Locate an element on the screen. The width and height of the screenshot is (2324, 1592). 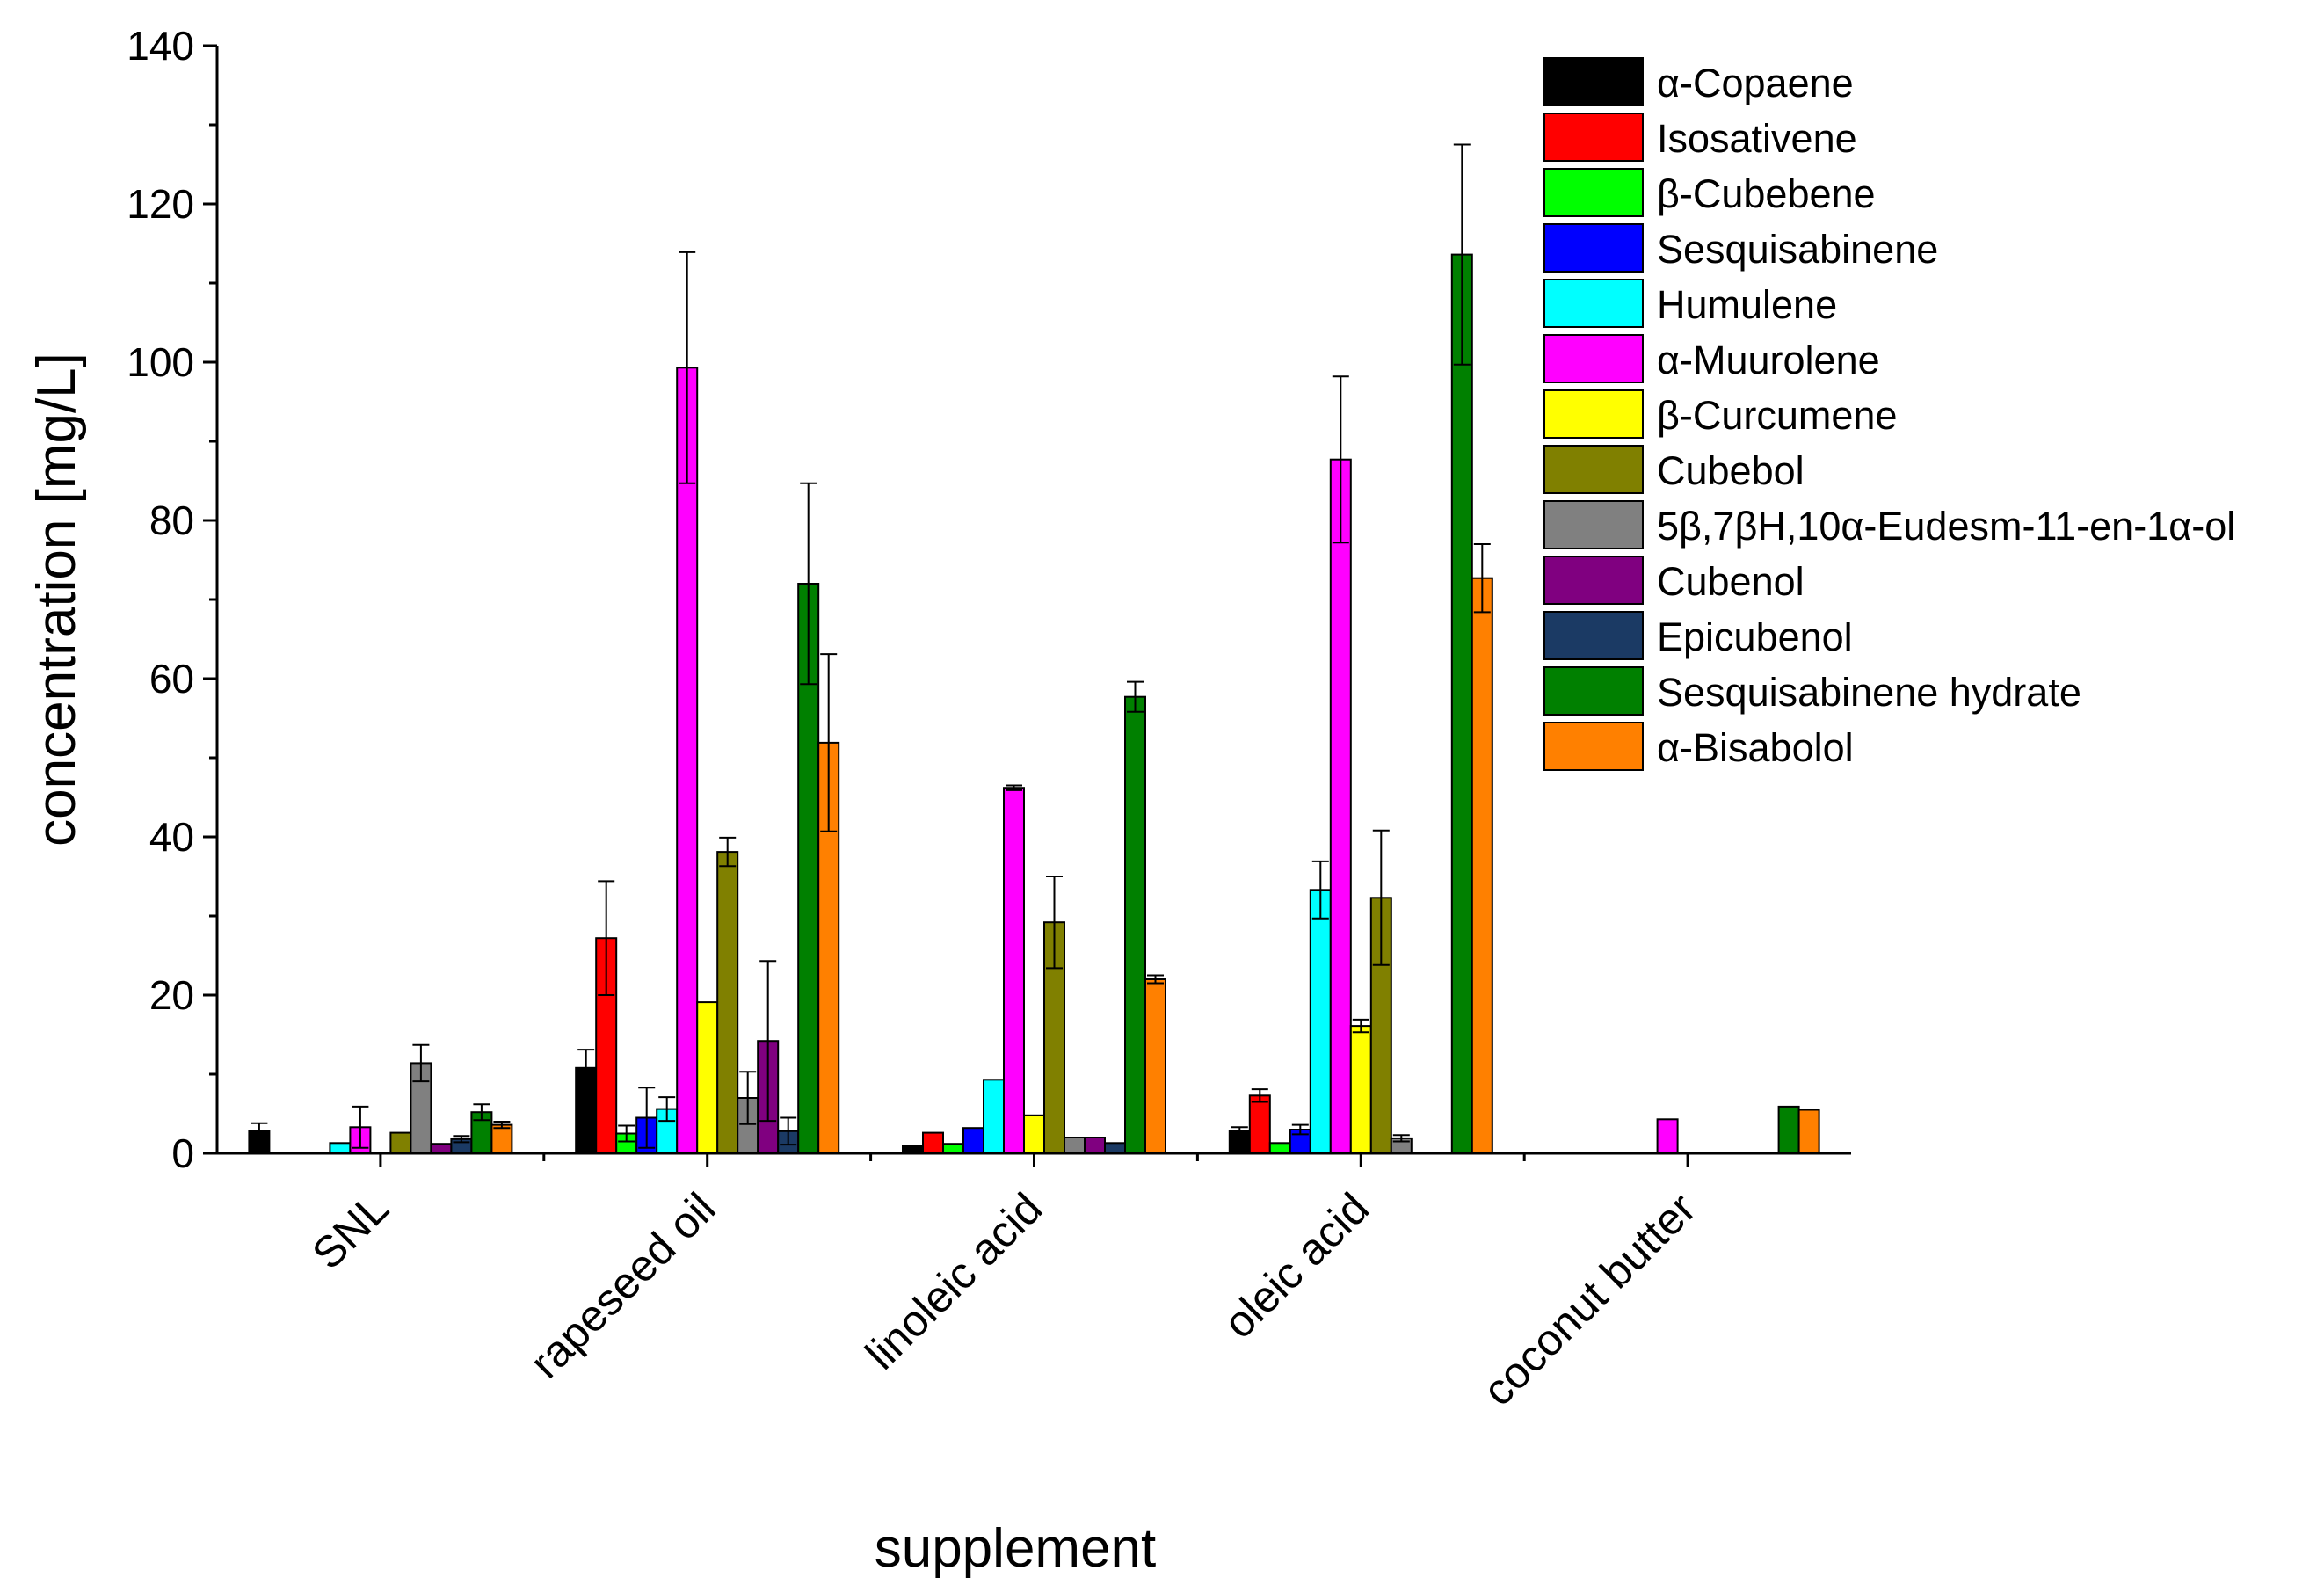
bar-cubebene-oleic-acid is located at coordinates (1279, 1148).